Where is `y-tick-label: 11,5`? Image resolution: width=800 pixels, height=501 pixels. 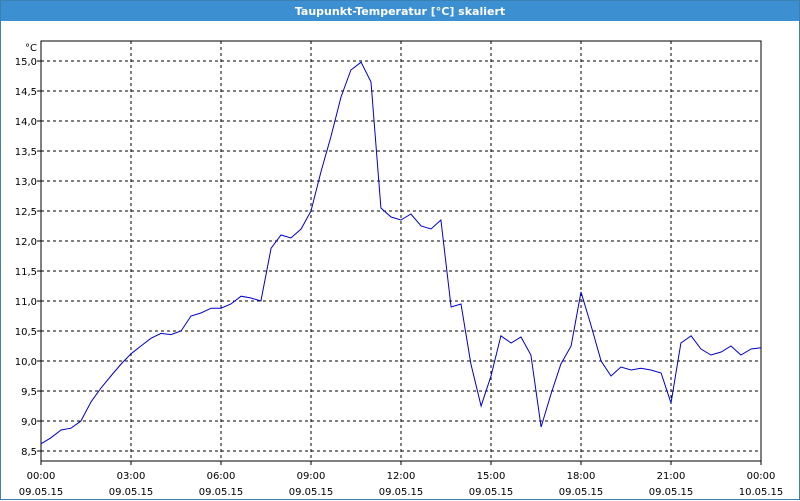 y-tick-label: 11,5 is located at coordinates (26, 272).